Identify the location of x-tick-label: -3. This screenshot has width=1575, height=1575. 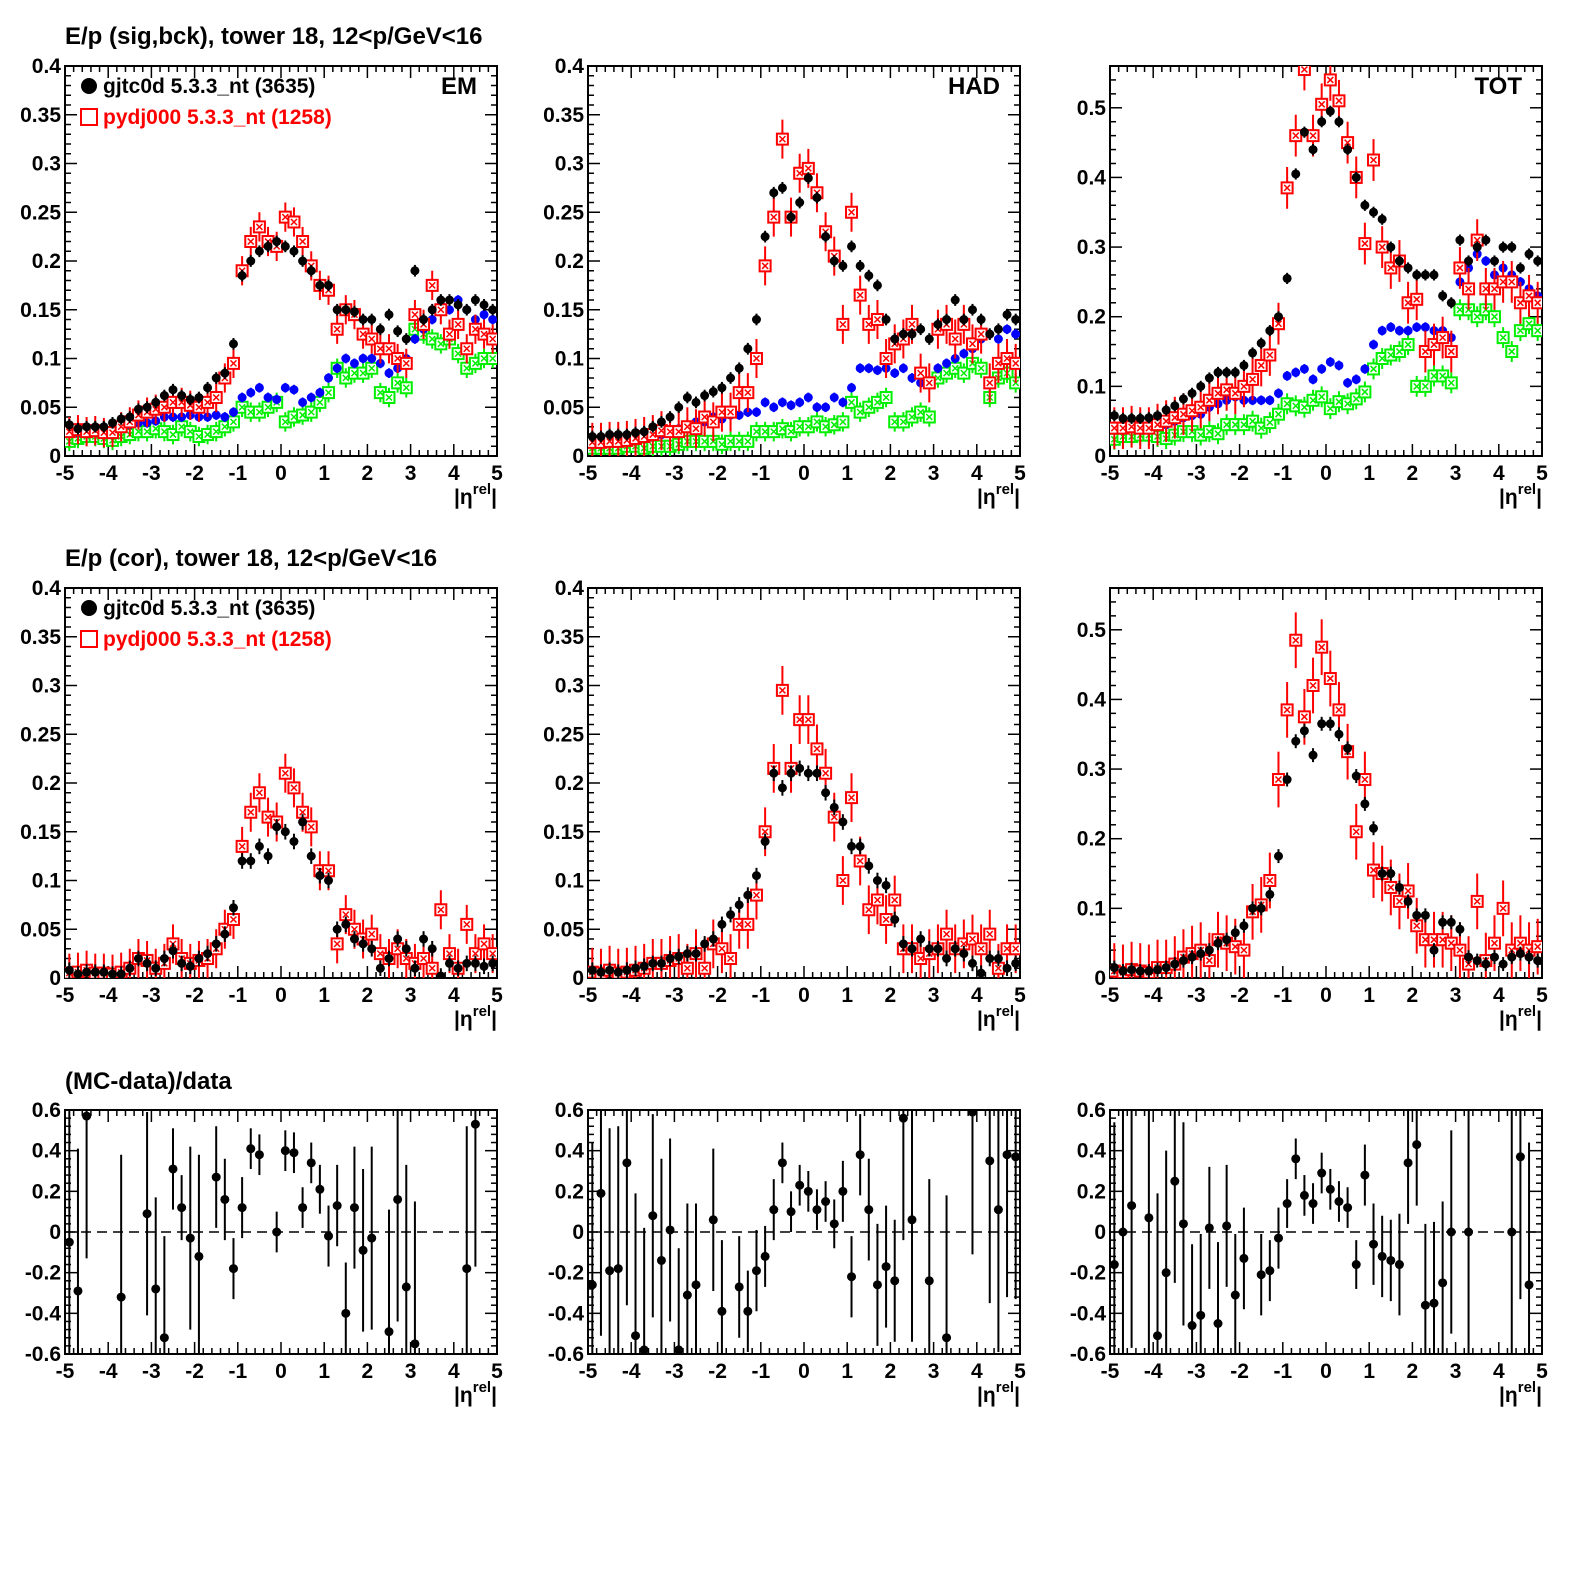
(674, 995).